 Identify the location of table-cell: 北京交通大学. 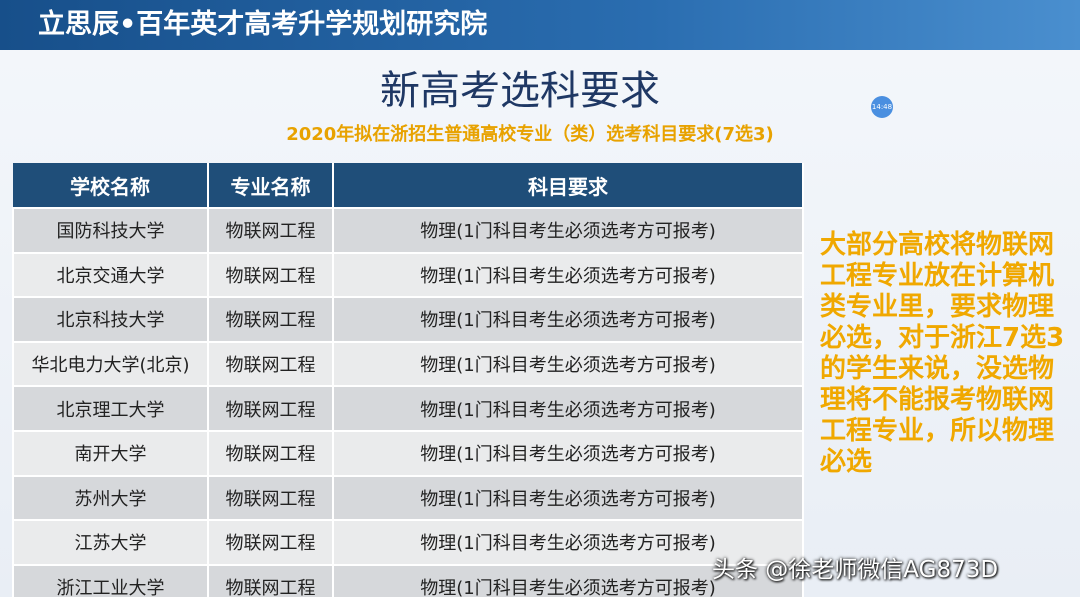
(110, 275).